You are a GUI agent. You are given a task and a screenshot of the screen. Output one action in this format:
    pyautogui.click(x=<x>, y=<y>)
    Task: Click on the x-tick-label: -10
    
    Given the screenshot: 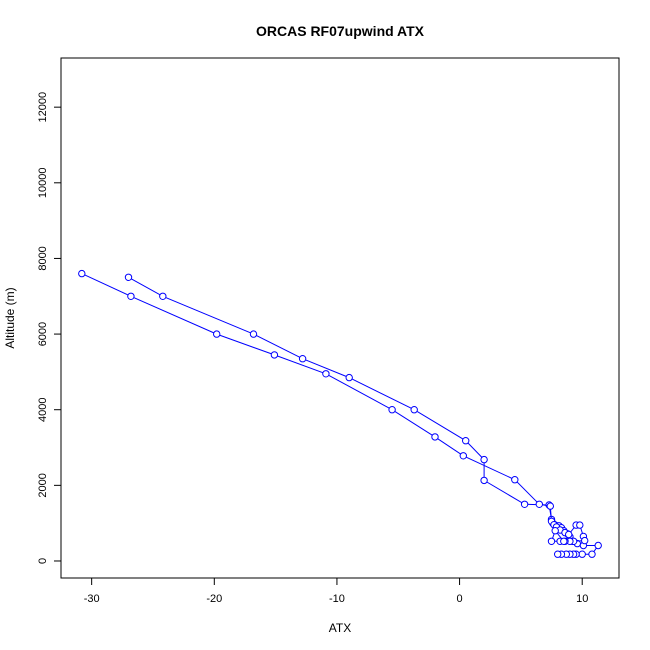 What is the action you would take?
    pyautogui.click(x=337, y=599)
    